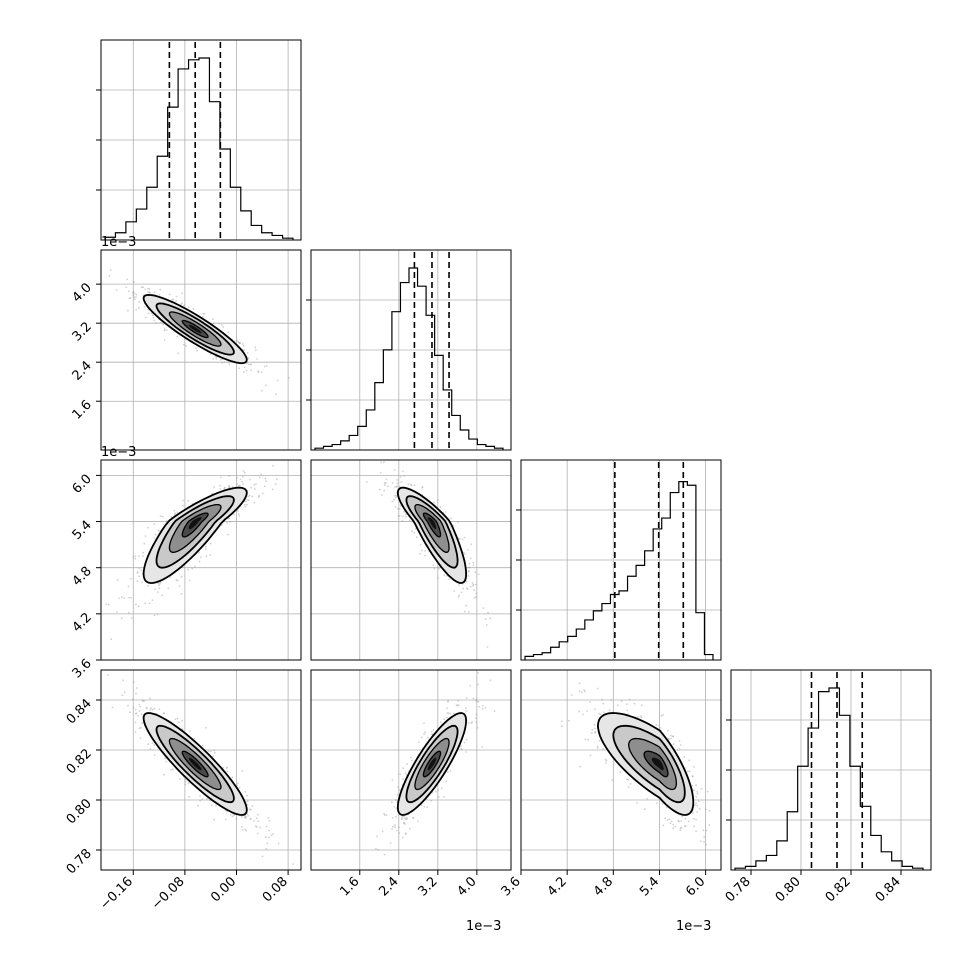 The width and height of the screenshot is (970, 974). Describe the element at coordinates (645, 764) in the screenshot. I see `contour-line` at that location.